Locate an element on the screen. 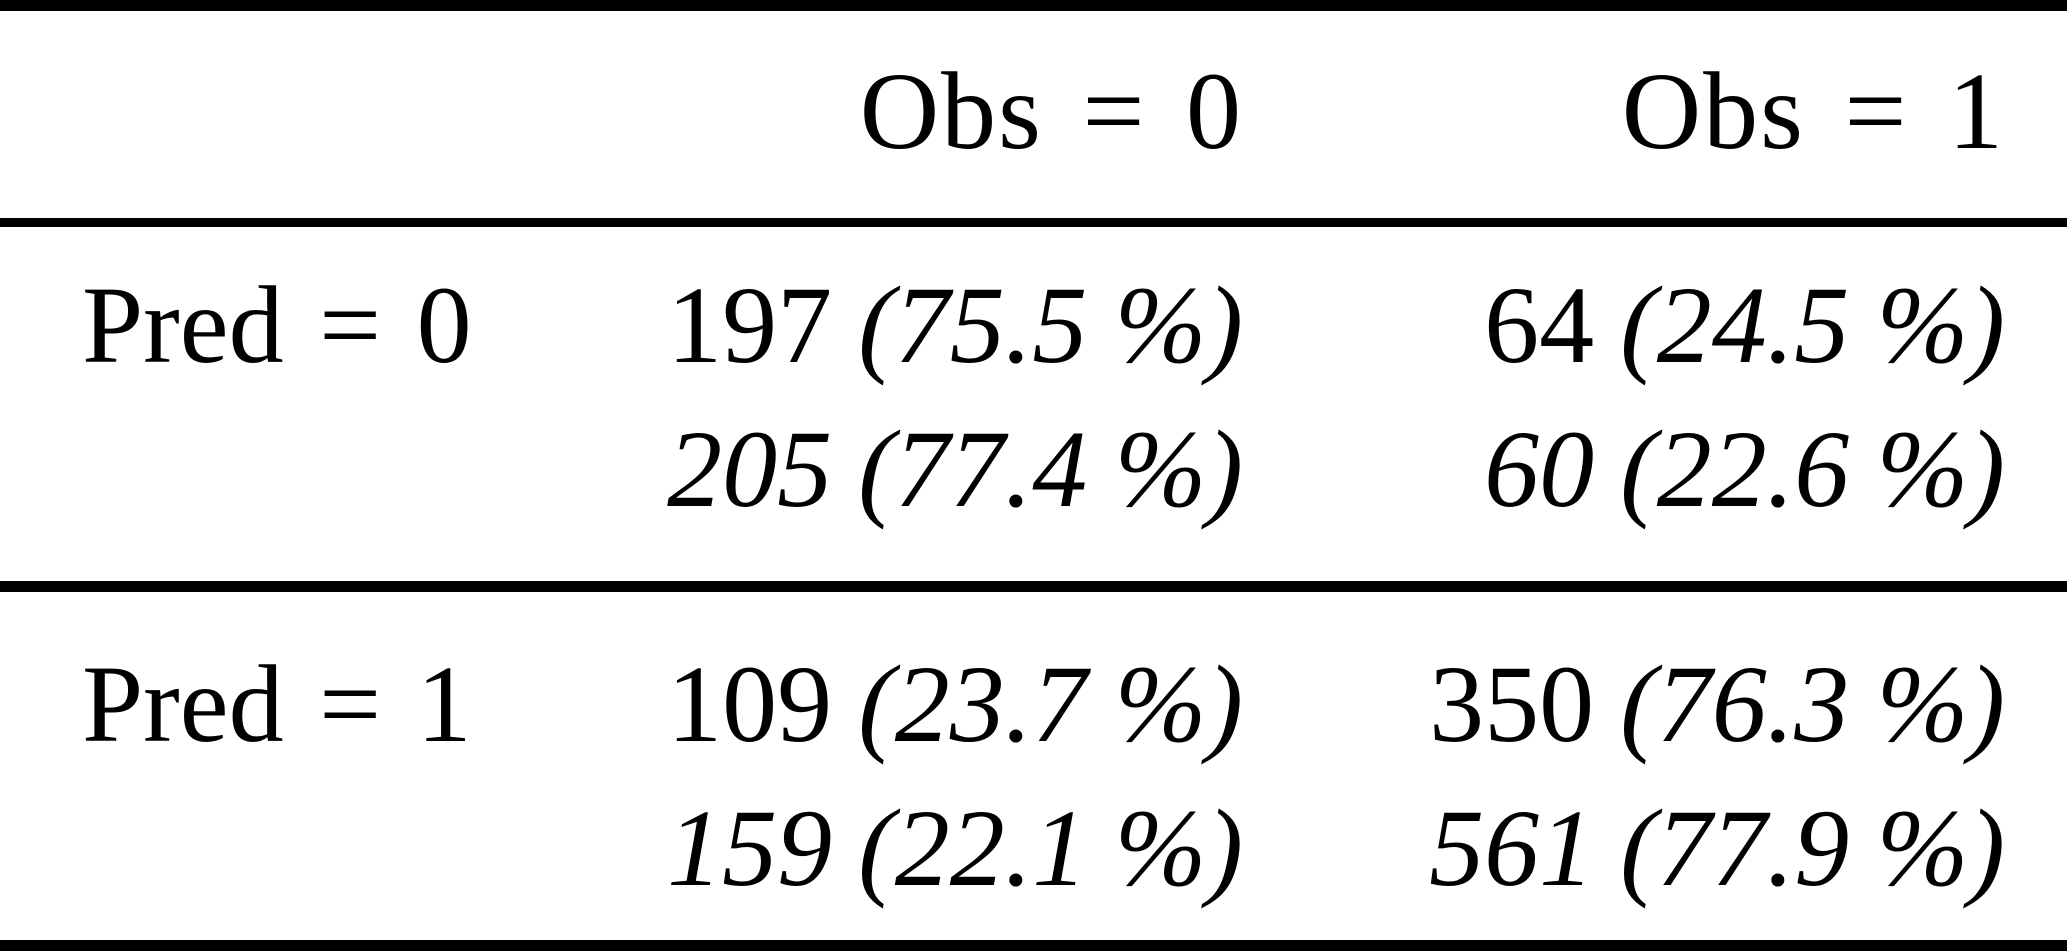 The height and width of the screenshot is (951, 2067). table-rule-bottom is located at coordinates (1033, 945).